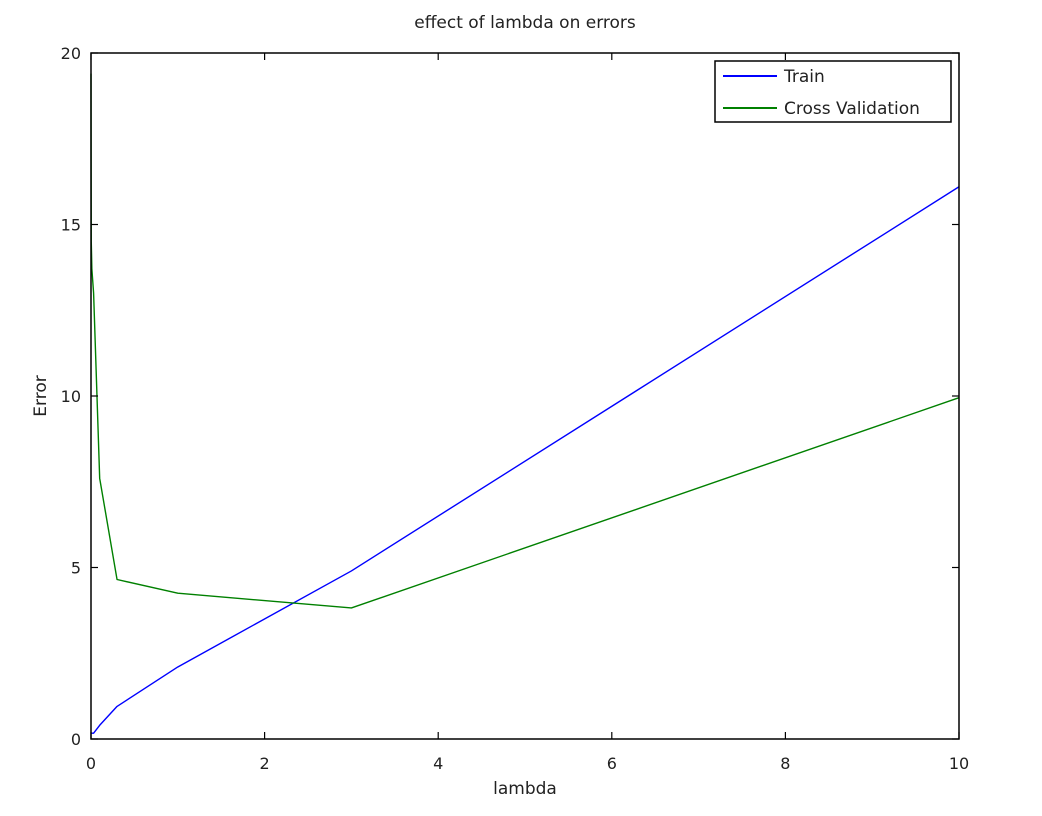 This screenshot has width=1042, height=816. What do you see at coordinates (612, 763) in the screenshot?
I see `x-tick-label: 6` at bounding box center [612, 763].